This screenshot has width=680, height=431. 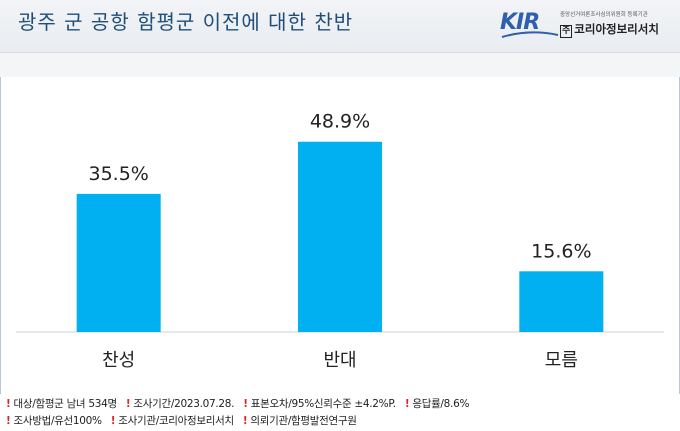 What do you see at coordinates (118, 360) in the screenshot?
I see `category-label-1: 찬성` at bounding box center [118, 360].